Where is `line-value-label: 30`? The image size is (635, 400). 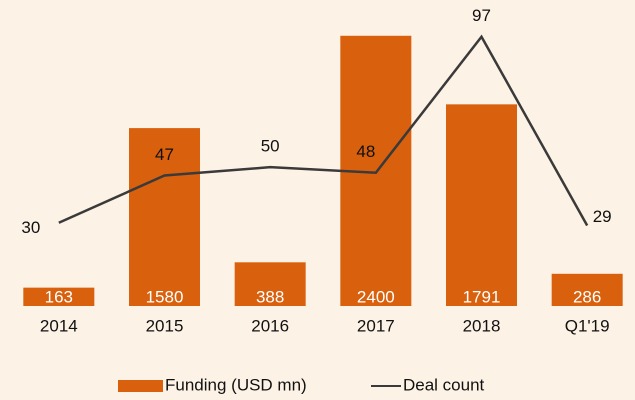
line-value-label: 30 is located at coordinates (30, 227).